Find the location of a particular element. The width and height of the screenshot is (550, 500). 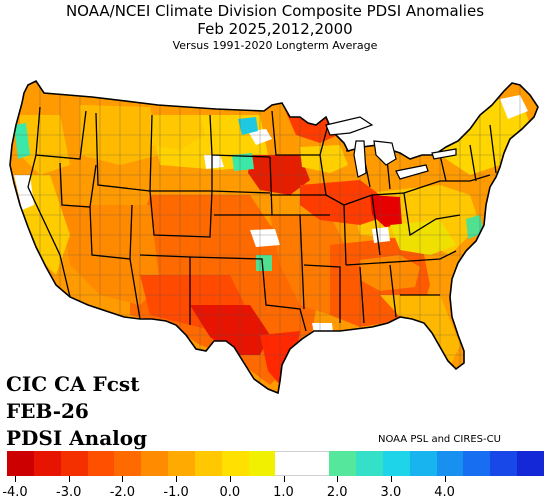

illinois-indiana-dry is located at coordinates (345, 202).